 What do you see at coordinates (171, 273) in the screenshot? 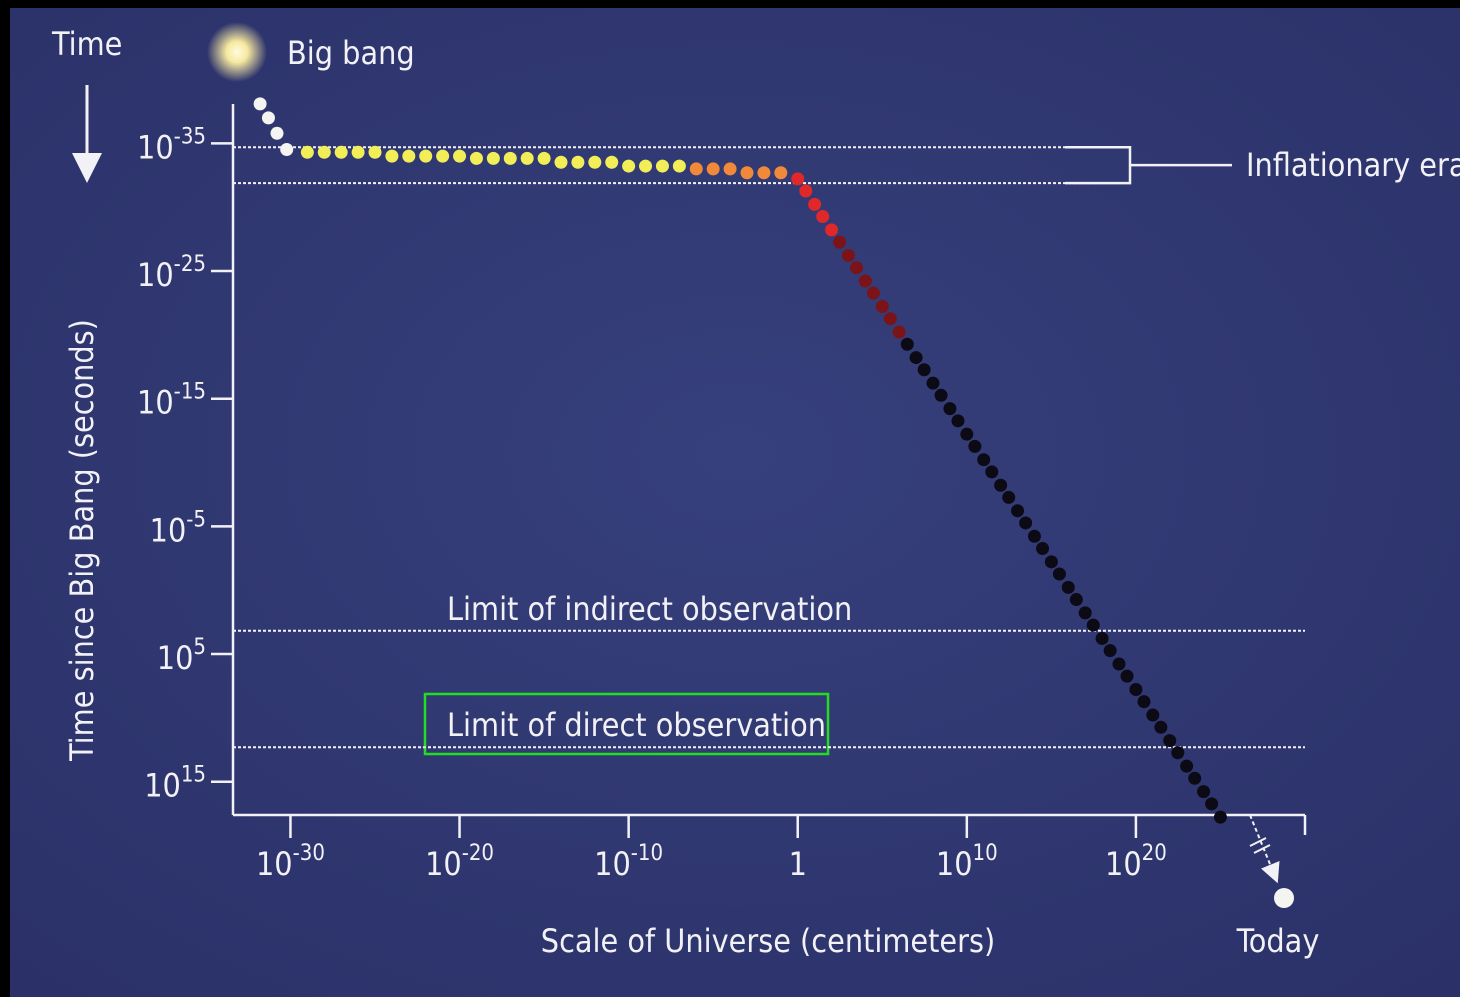
I see `y-tick-label: 10-25` at bounding box center [171, 273].